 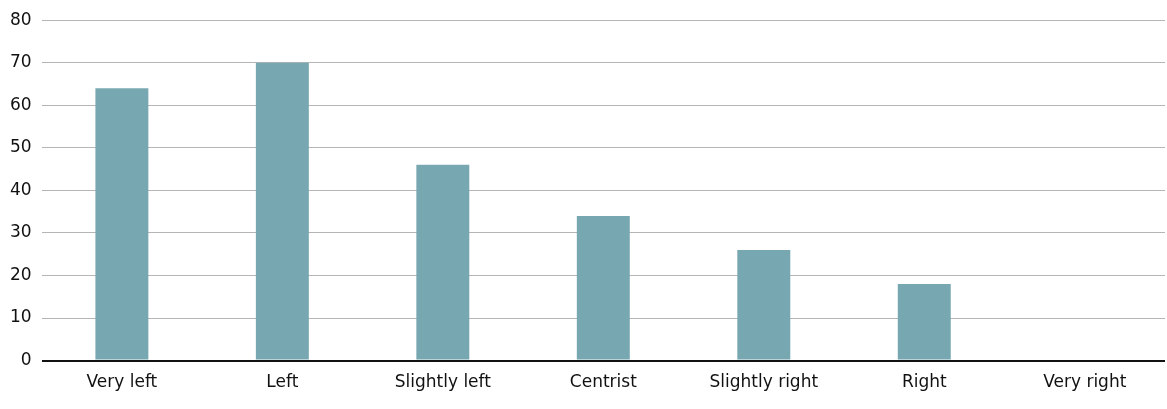 I want to click on y-tick-label: 70, so click(x=20, y=61).